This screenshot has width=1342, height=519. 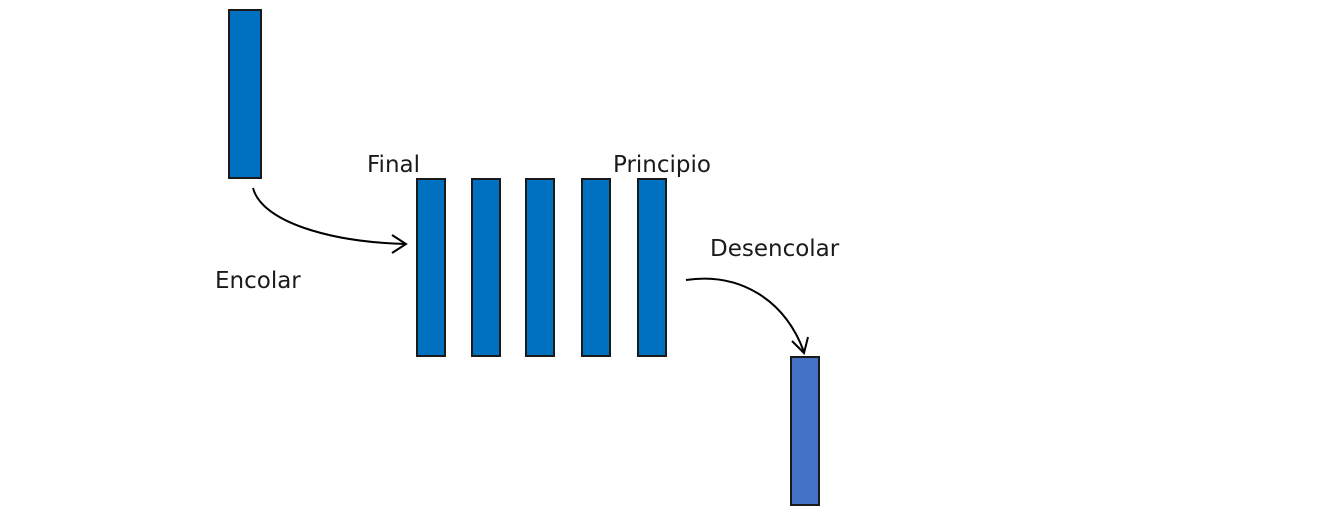 What do you see at coordinates (258, 281) in the screenshot?
I see `label-encolar: Encolar` at bounding box center [258, 281].